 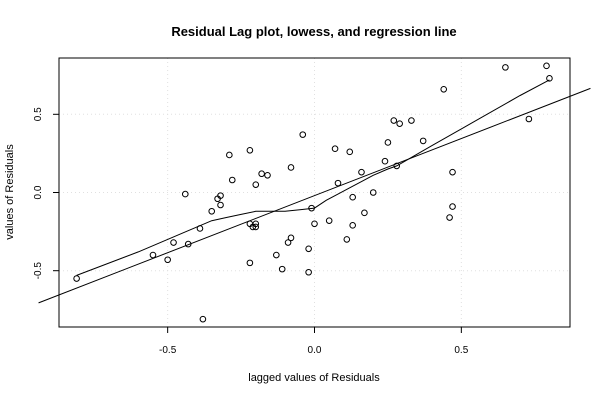 I want to click on y-tick-label: 0.0, so click(x=38, y=192).